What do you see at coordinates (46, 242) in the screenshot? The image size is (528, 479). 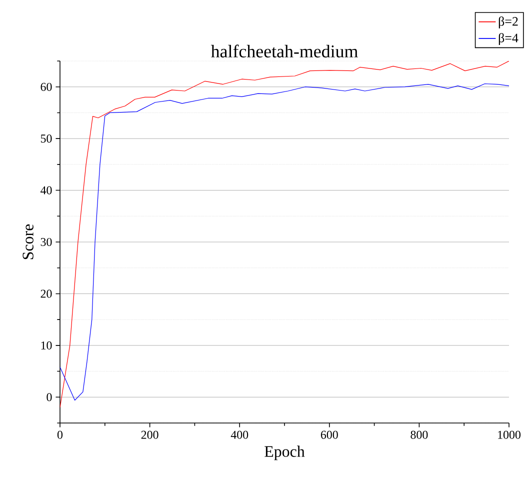 I see `y-tick-label: 30` at bounding box center [46, 242].